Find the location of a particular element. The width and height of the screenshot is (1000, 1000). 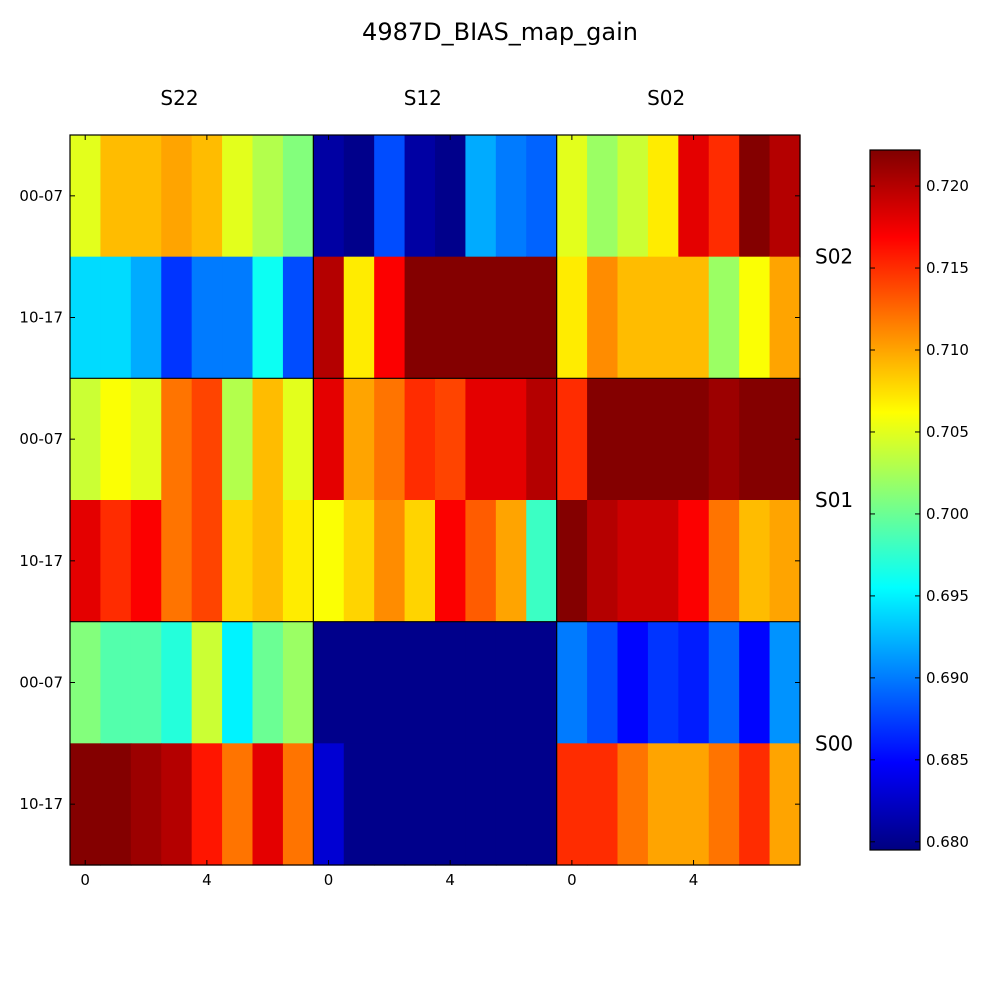

colorbar-tick-label: 0.700 is located at coordinates (947, 514).